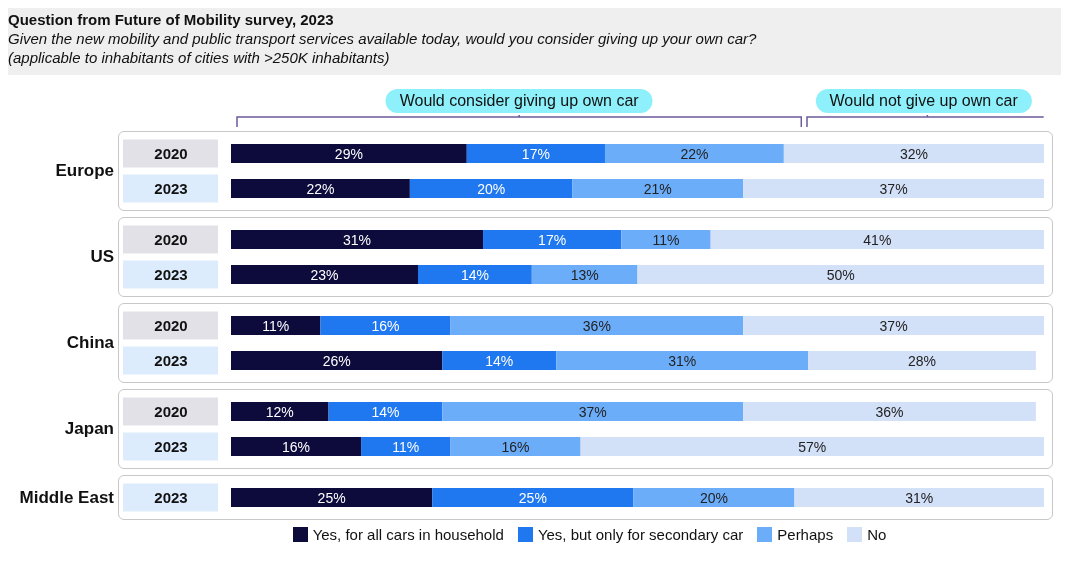 The height and width of the screenshot is (586, 1069). What do you see at coordinates (199, 57) in the screenshot?
I see `text: (applicable to inhabitants of cities with >250K inhabitants)` at bounding box center [199, 57].